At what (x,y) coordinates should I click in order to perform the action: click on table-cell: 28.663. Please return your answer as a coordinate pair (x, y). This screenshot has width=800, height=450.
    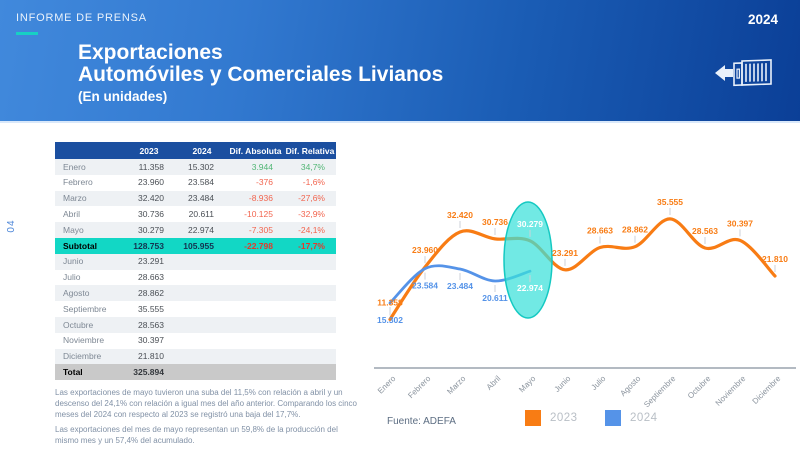
    Looking at the image, I should click on (151, 277).